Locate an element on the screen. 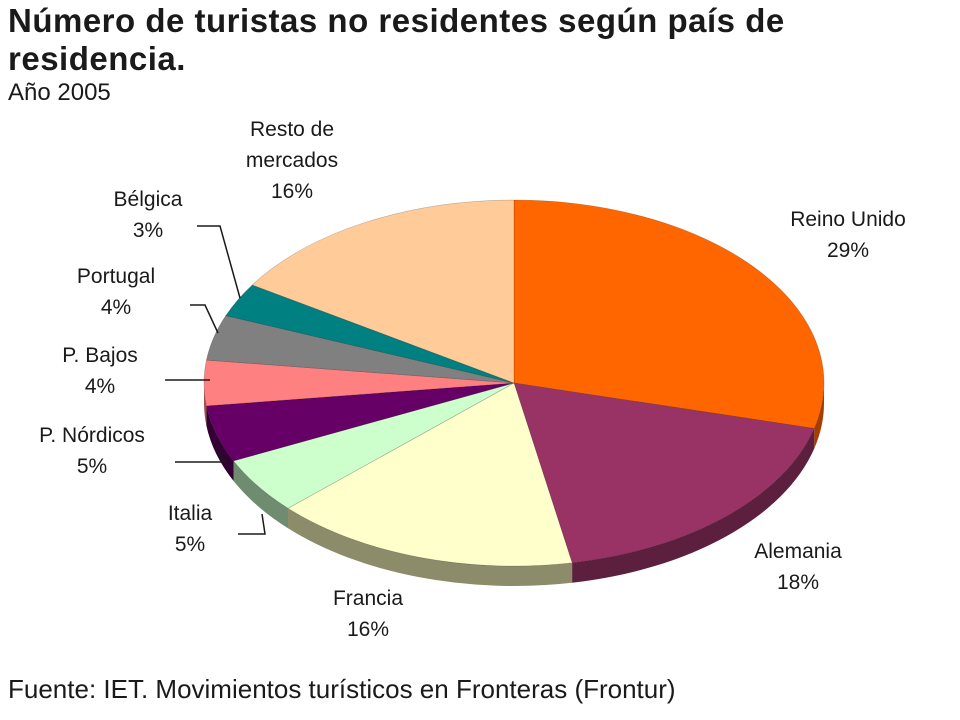 This screenshot has width=960, height=720. chart-subtitle: Año 2005 is located at coordinates (59, 92).